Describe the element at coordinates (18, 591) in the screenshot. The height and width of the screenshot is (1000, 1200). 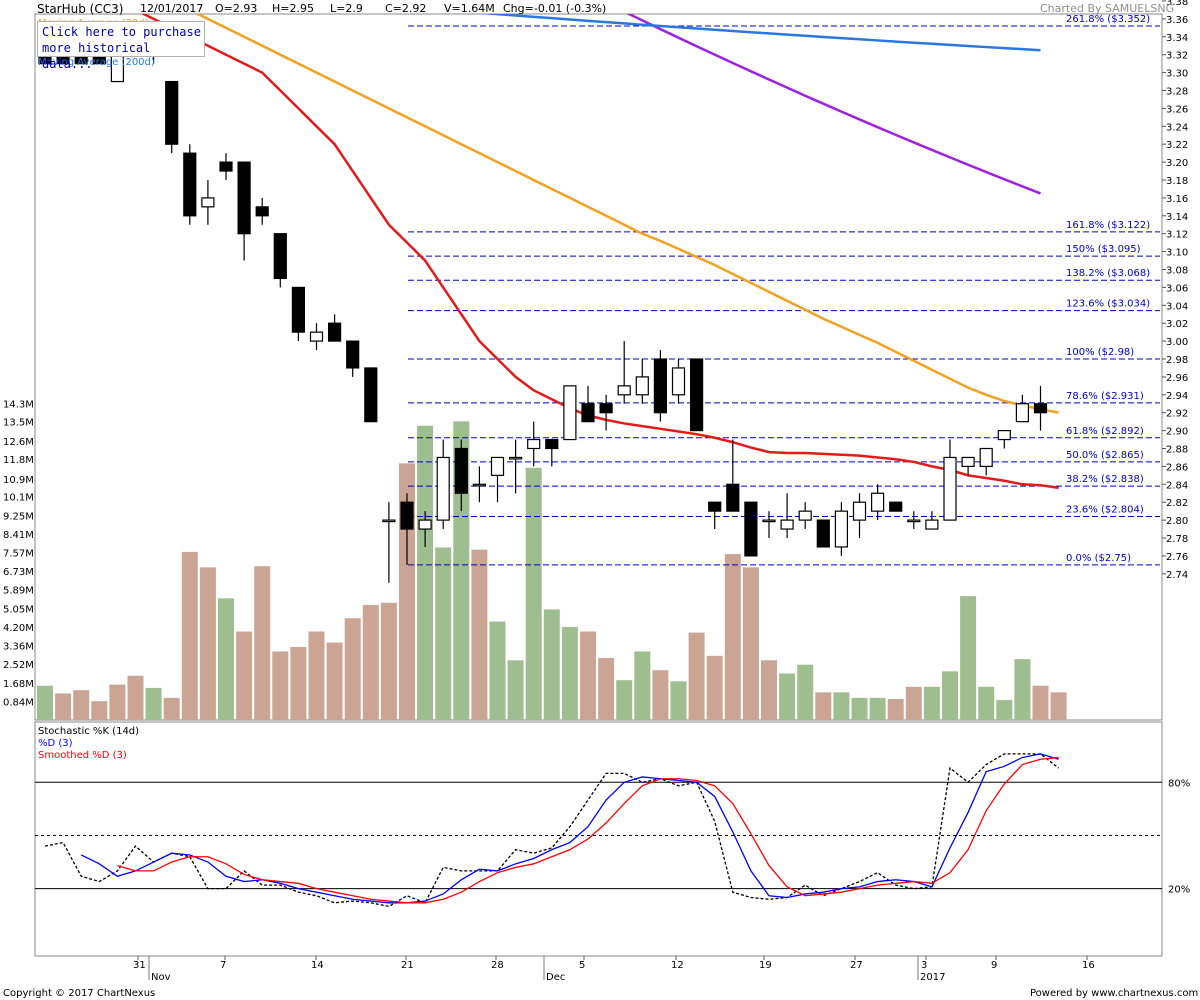
I see `volume-axis-label: 5.89M` at that location.